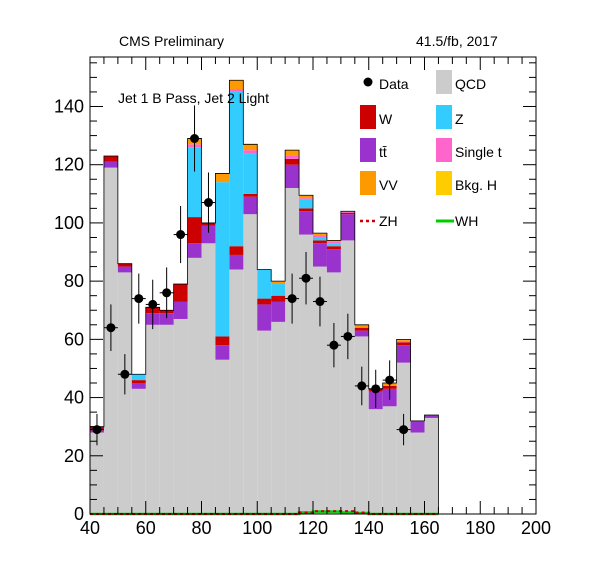  I want to click on legend-label-z: Z, so click(459, 119).